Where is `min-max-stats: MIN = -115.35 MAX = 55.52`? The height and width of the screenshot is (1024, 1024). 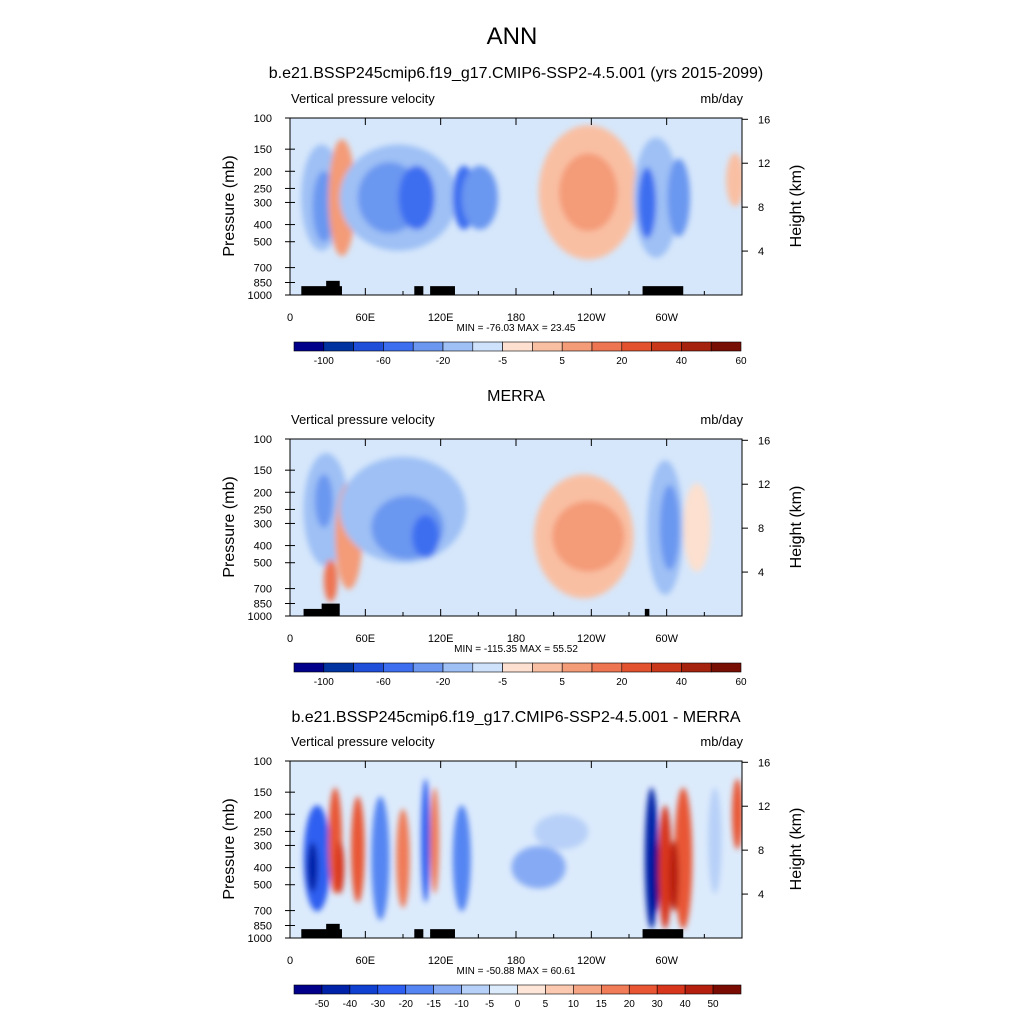 min-max-stats: MIN = -115.35 MAX = 55.52 is located at coordinates (516, 649).